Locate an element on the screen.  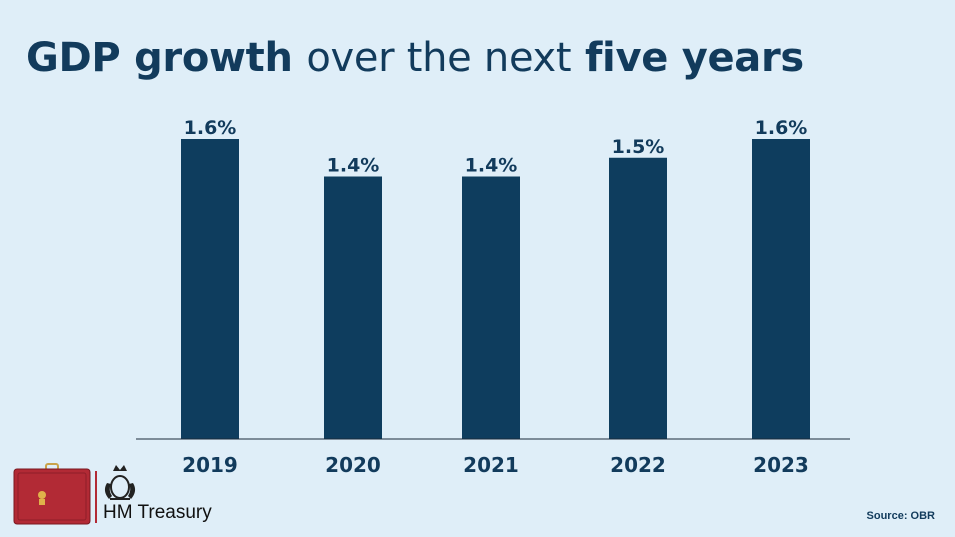
value-label-2022: 1.5% is located at coordinates (638, 147).